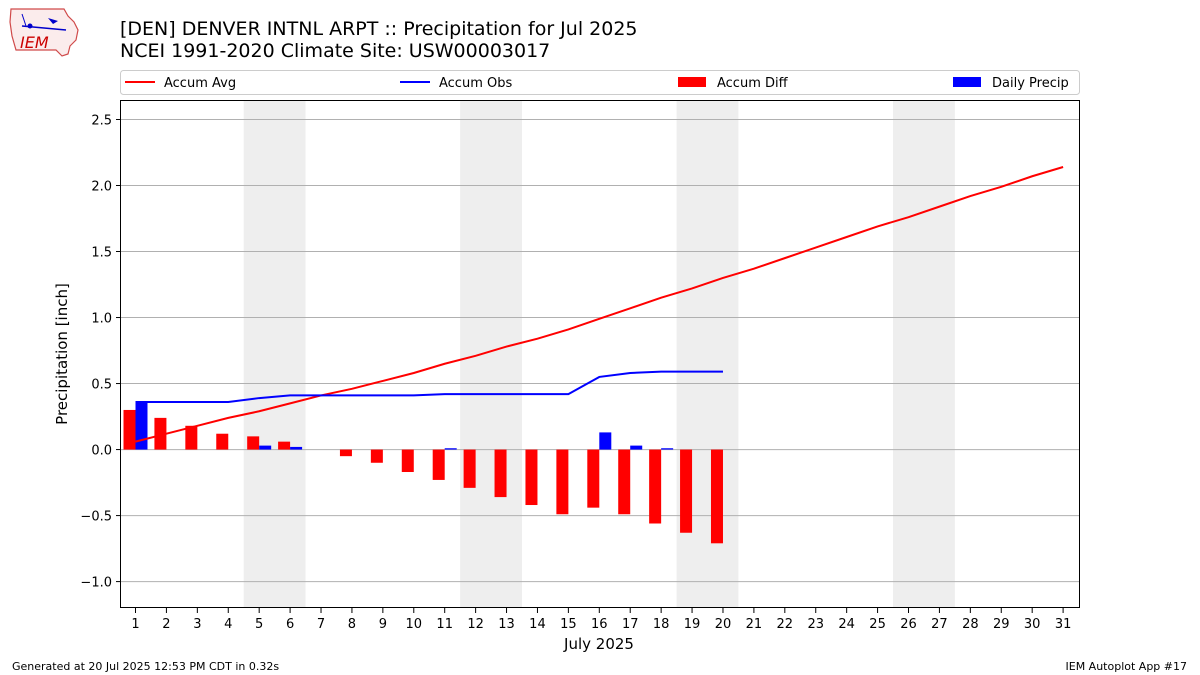 The width and height of the screenshot is (1200, 675). Describe the element at coordinates (506, 624) in the screenshot. I see `x-tick-label: 13` at that location.